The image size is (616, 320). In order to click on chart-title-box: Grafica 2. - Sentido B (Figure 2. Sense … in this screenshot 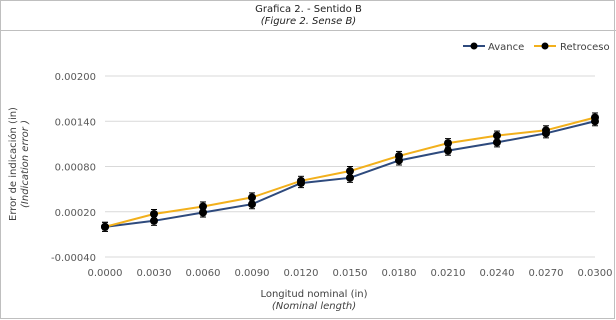, I will do `click(308, 16)`.